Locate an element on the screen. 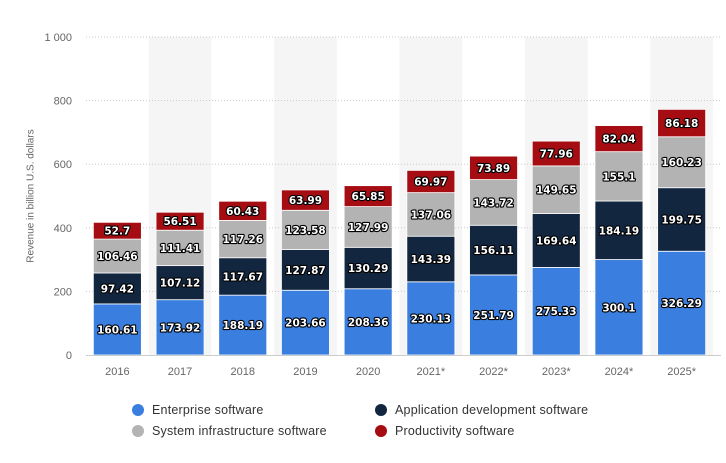 This screenshot has width=726, height=463. legend-marker-application-development is located at coordinates (381, 410).